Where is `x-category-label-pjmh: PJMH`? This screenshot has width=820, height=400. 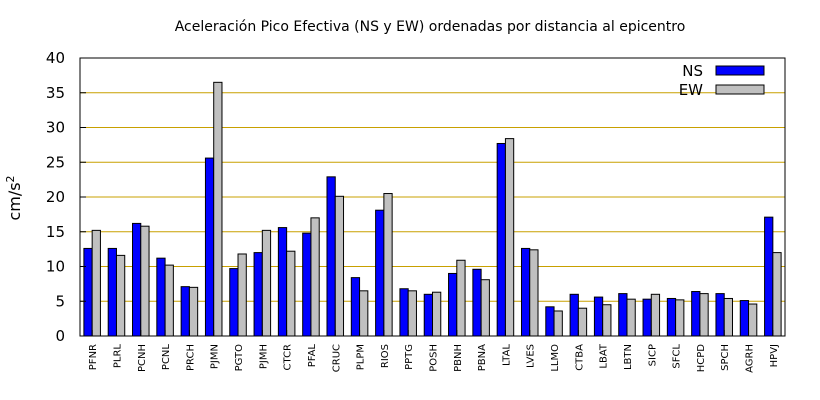
x-category-label-pjmh: PJMH is located at coordinates (263, 356).